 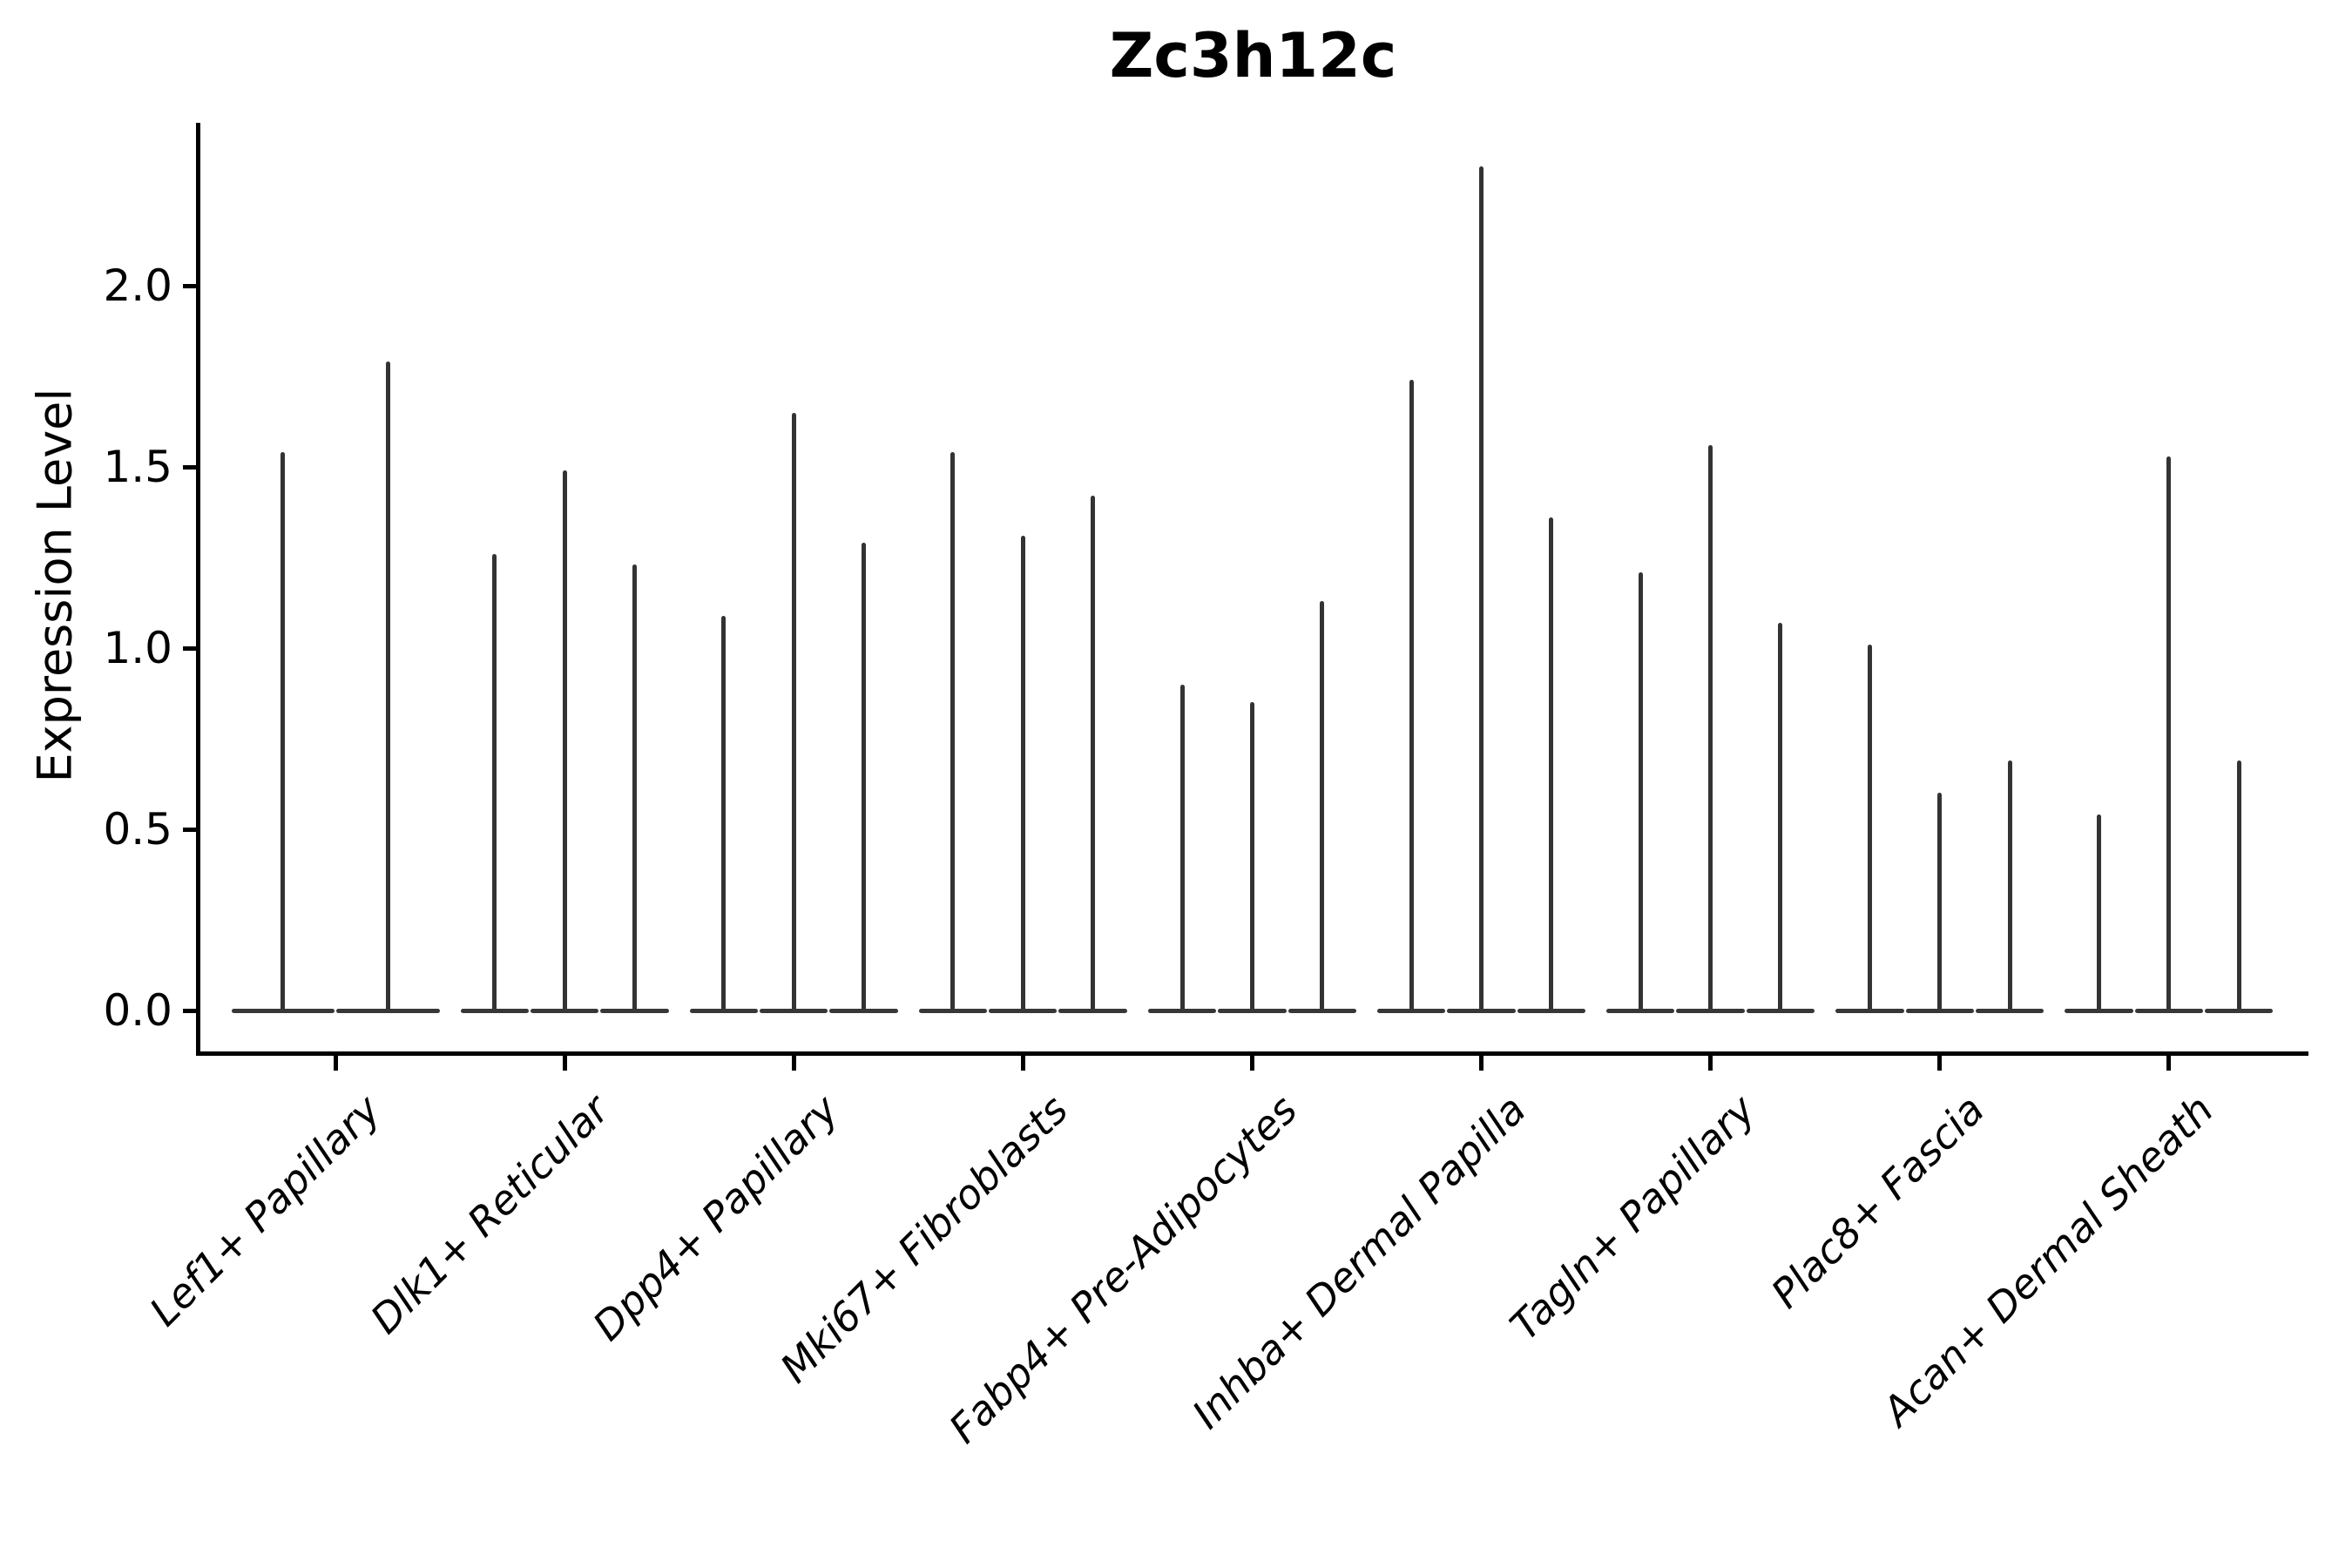 What do you see at coordinates (1253, 56) in the screenshot?
I see `chart-title: Zc3h12c` at bounding box center [1253, 56].